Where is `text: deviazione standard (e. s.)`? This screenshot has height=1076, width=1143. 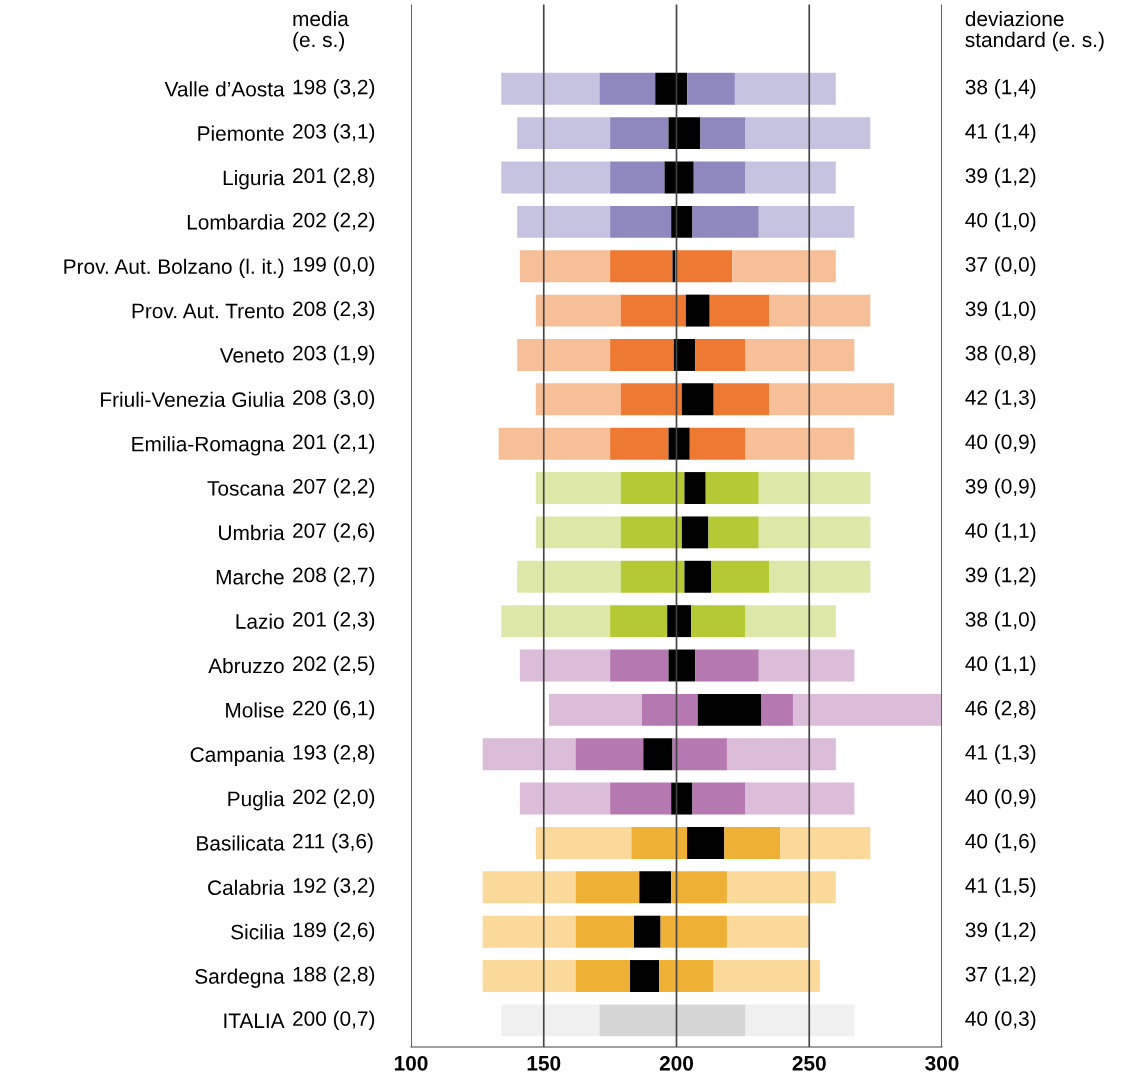
text: deviazione standard (e. s.) is located at coordinates (1034, 31).